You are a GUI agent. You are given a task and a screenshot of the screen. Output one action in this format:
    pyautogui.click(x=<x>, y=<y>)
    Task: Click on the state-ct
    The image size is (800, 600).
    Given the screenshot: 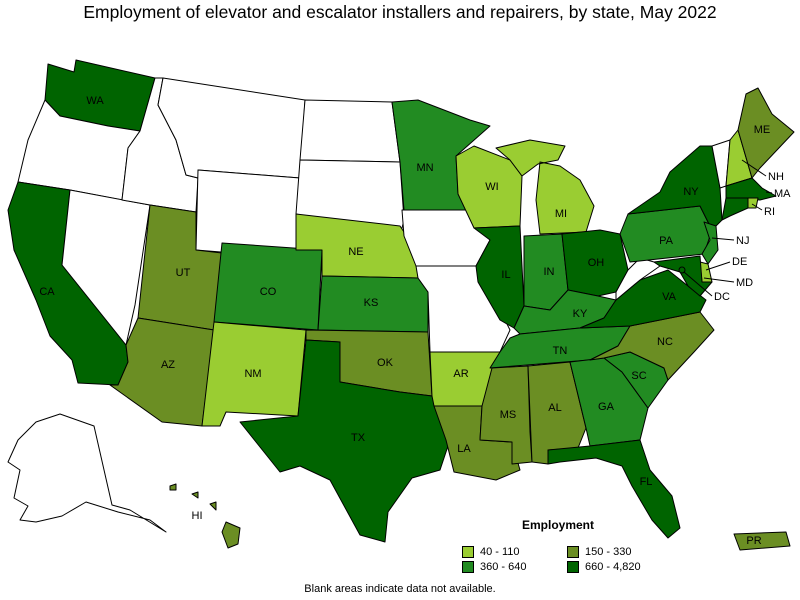 What is the action you would take?
    pyautogui.click(x=735, y=209)
    